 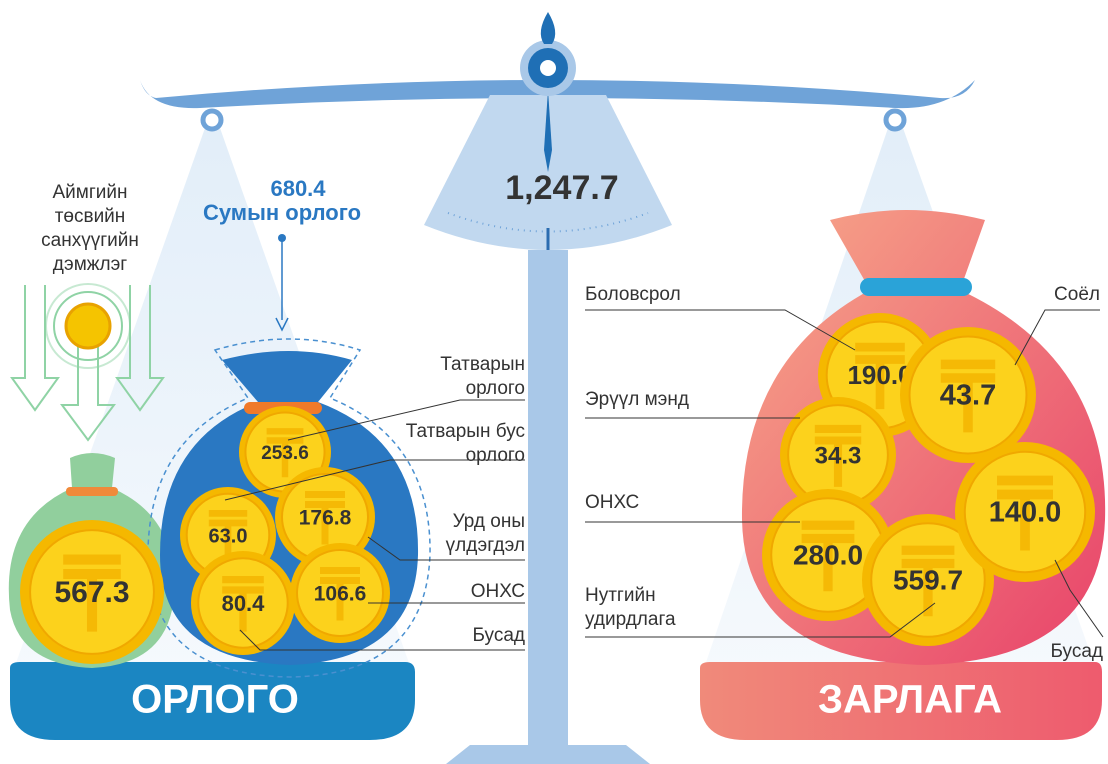 What do you see at coordinates (499, 635) in the screenshot?
I see `income-label: Бусад` at bounding box center [499, 635].